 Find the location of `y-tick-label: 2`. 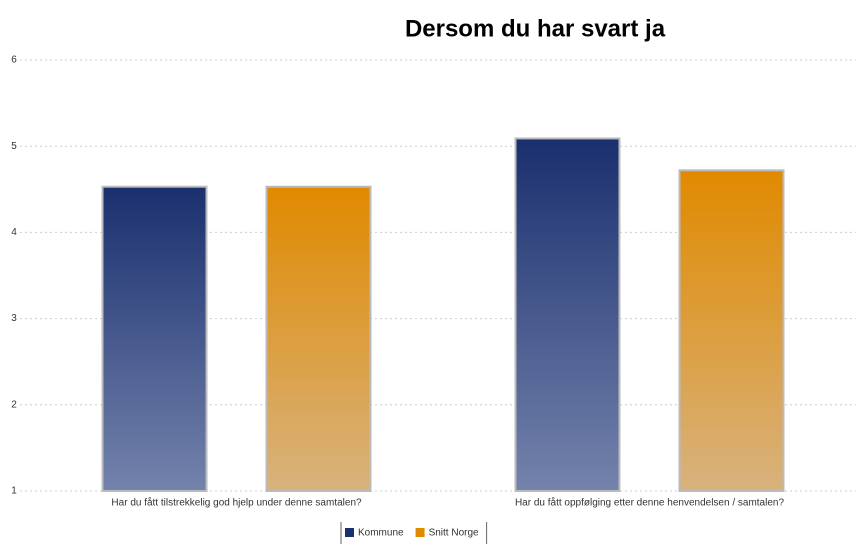

y-tick-label: 2 is located at coordinates (14, 404).